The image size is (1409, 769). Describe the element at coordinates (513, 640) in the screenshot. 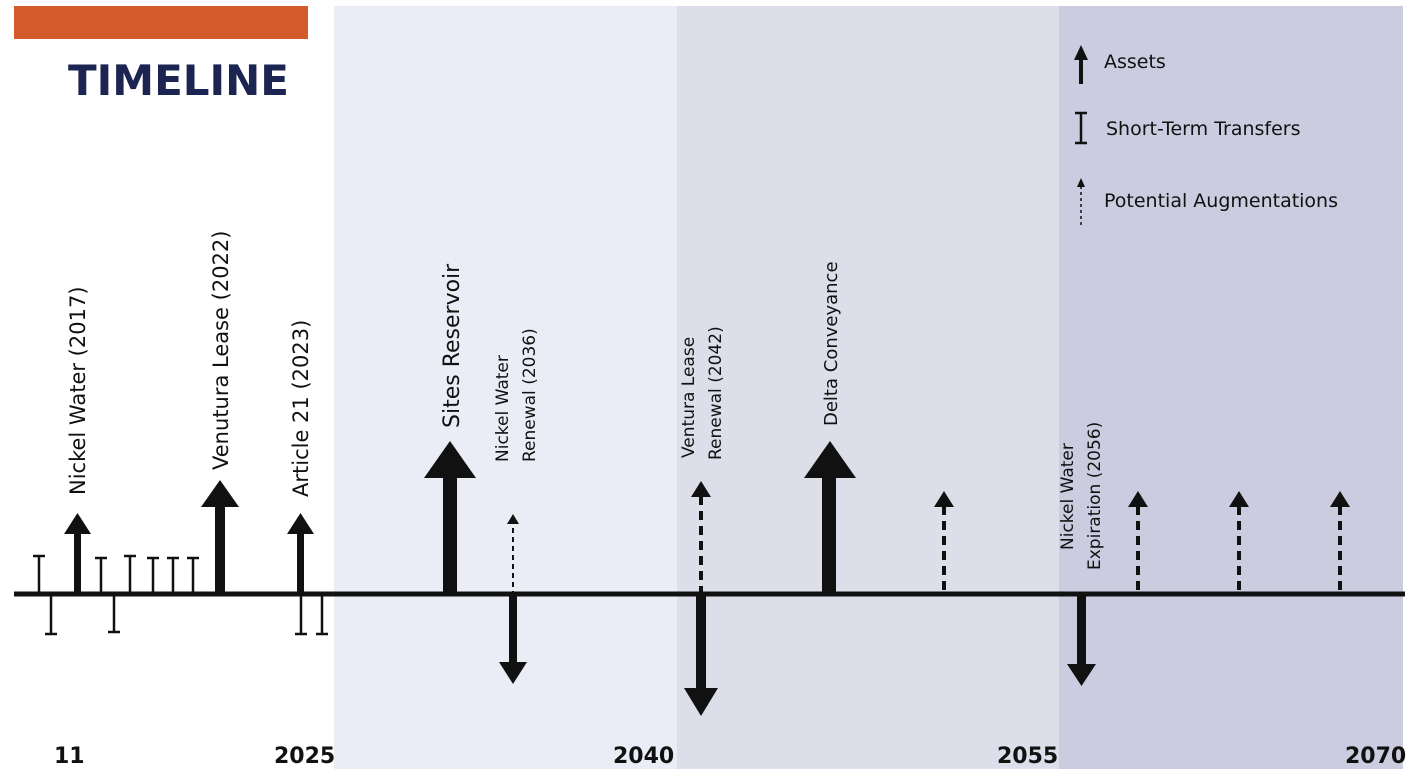

I see `asset-arrow-nickel-renewal-down` at that location.